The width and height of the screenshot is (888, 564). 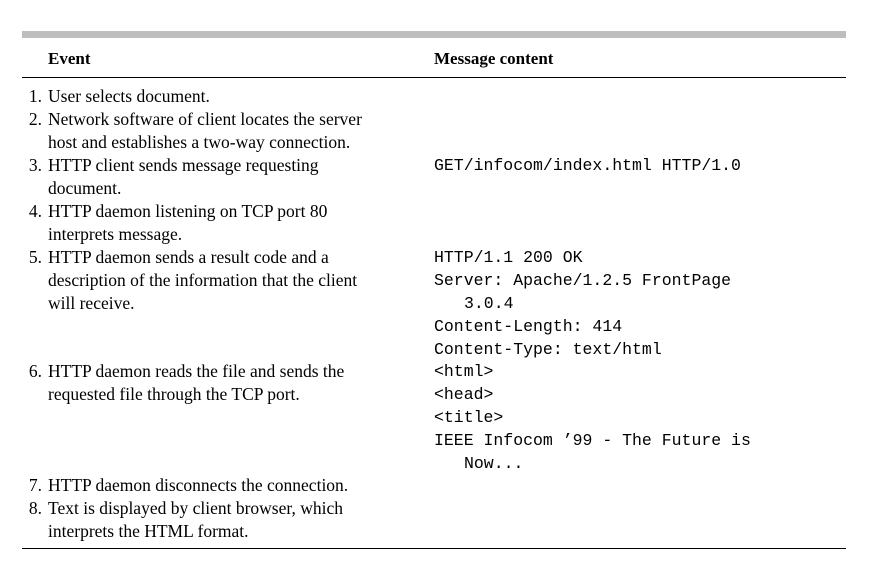 What do you see at coordinates (489, 303) in the screenshot?
I see `message-text: 3.0.4` at bounding box center [489, 303].